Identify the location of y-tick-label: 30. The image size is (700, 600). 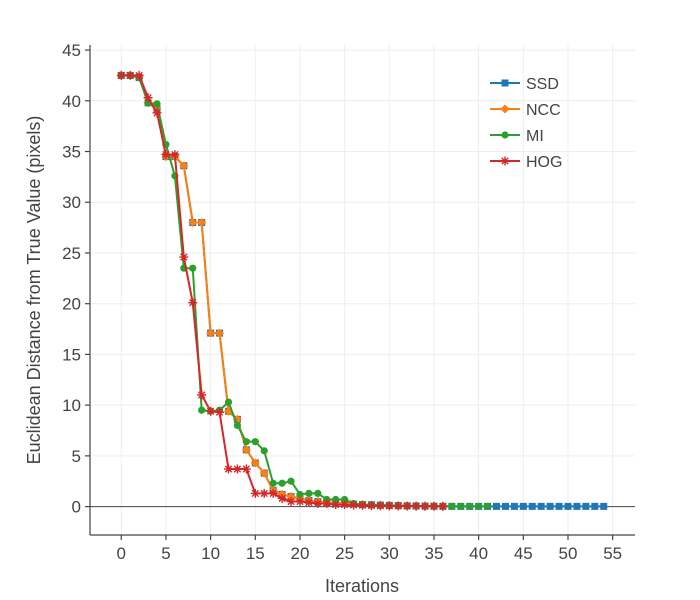
(71, 202).